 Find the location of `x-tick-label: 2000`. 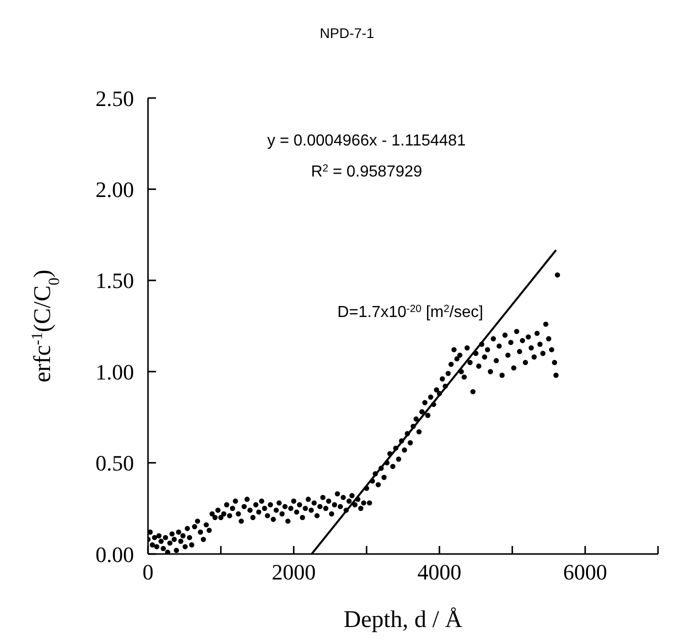

x-tick-label: 2000 is located at coordinates (294, 572).